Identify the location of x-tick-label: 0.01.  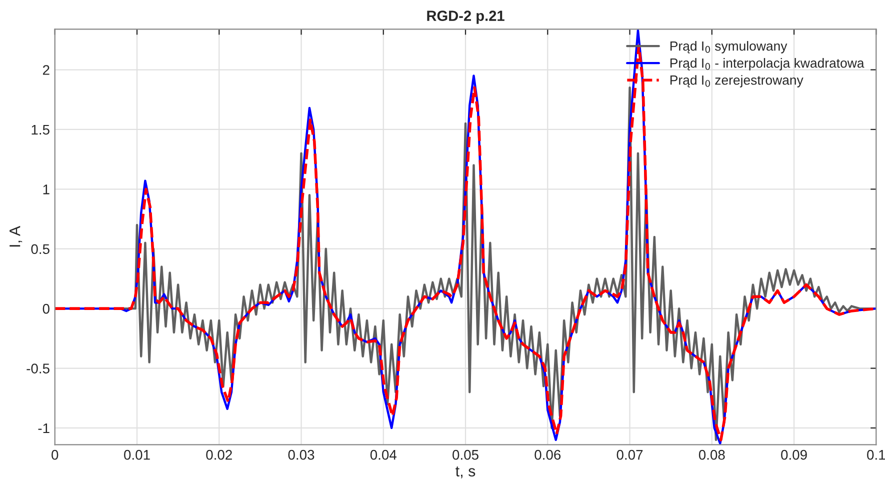
(137, 455).